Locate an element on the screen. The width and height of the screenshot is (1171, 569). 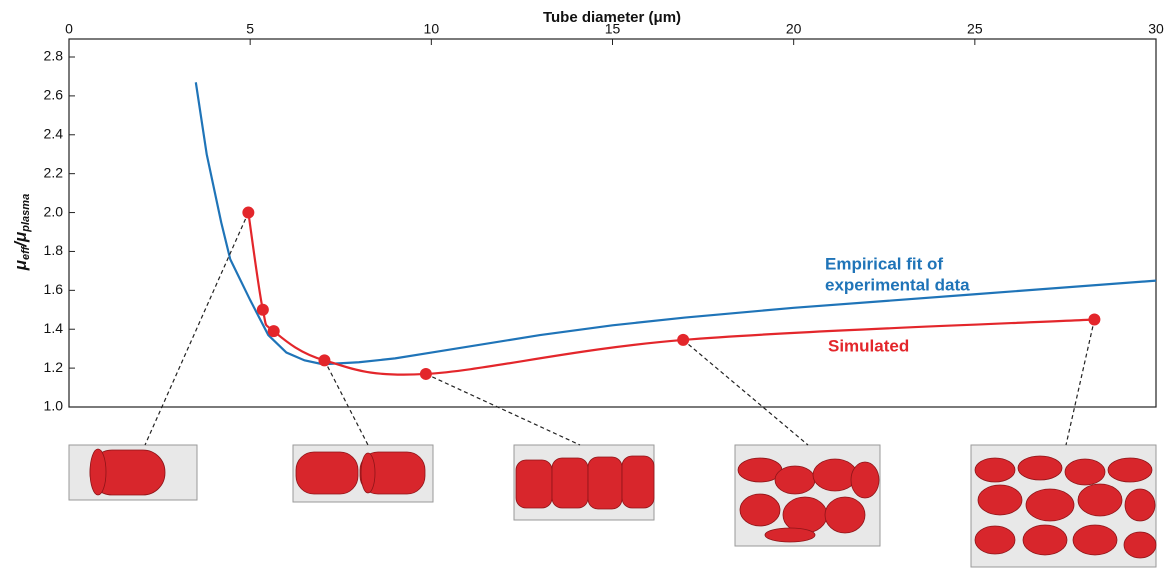
y-tick-label: 2.0 is located at coordinates (54, 211).